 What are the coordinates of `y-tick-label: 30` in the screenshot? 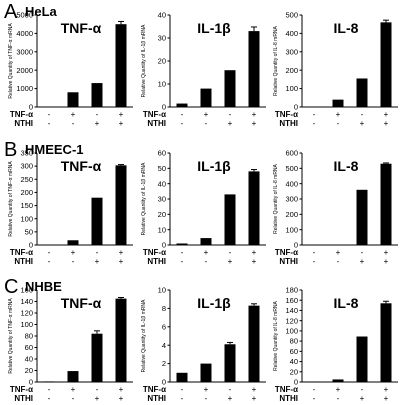 It's located at (162, 199).